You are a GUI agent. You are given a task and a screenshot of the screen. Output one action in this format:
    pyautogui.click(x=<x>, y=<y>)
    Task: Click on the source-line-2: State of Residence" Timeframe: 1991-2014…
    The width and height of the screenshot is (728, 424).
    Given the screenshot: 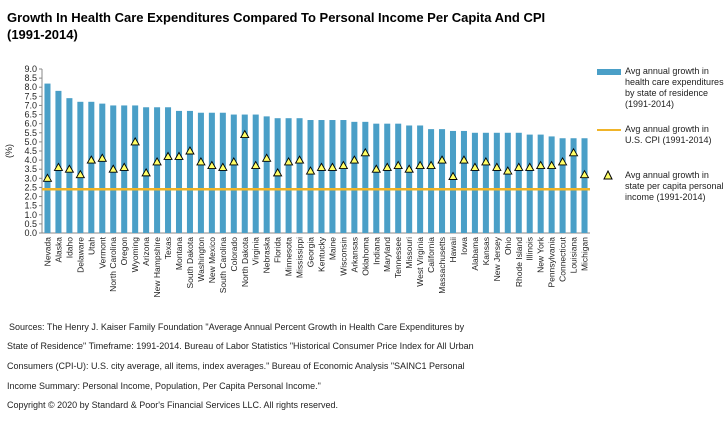 What is the action you would take?
    pyautogui.click(x=240, y=346)
    